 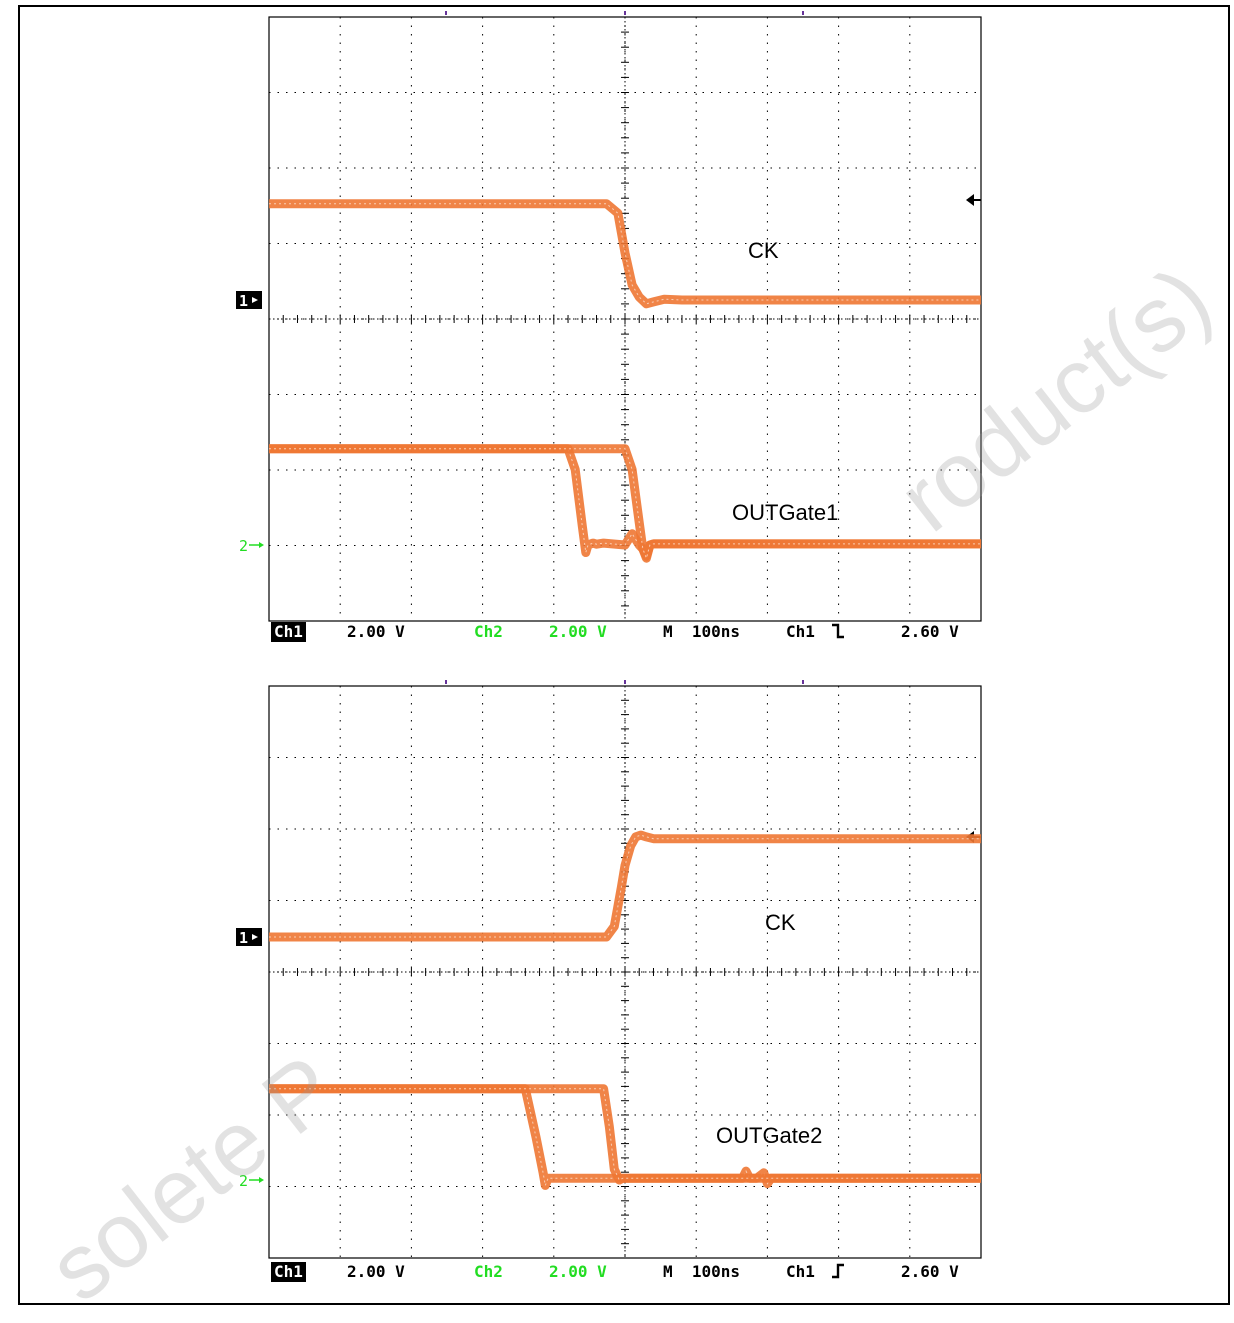 What do you see at coordinates (838, 633) in the screenshot?
I see `trigger-falling-icon` at bounding box center [838, 633].